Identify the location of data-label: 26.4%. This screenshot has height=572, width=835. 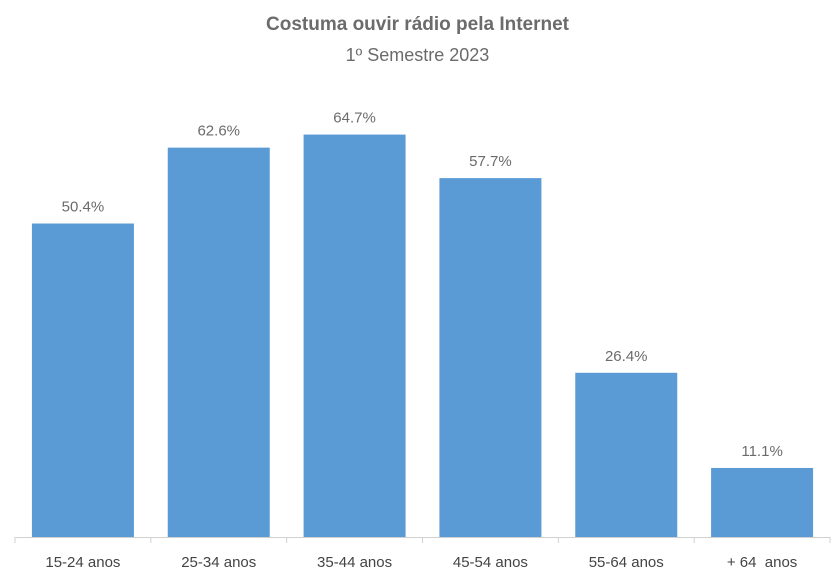
(626, 356).